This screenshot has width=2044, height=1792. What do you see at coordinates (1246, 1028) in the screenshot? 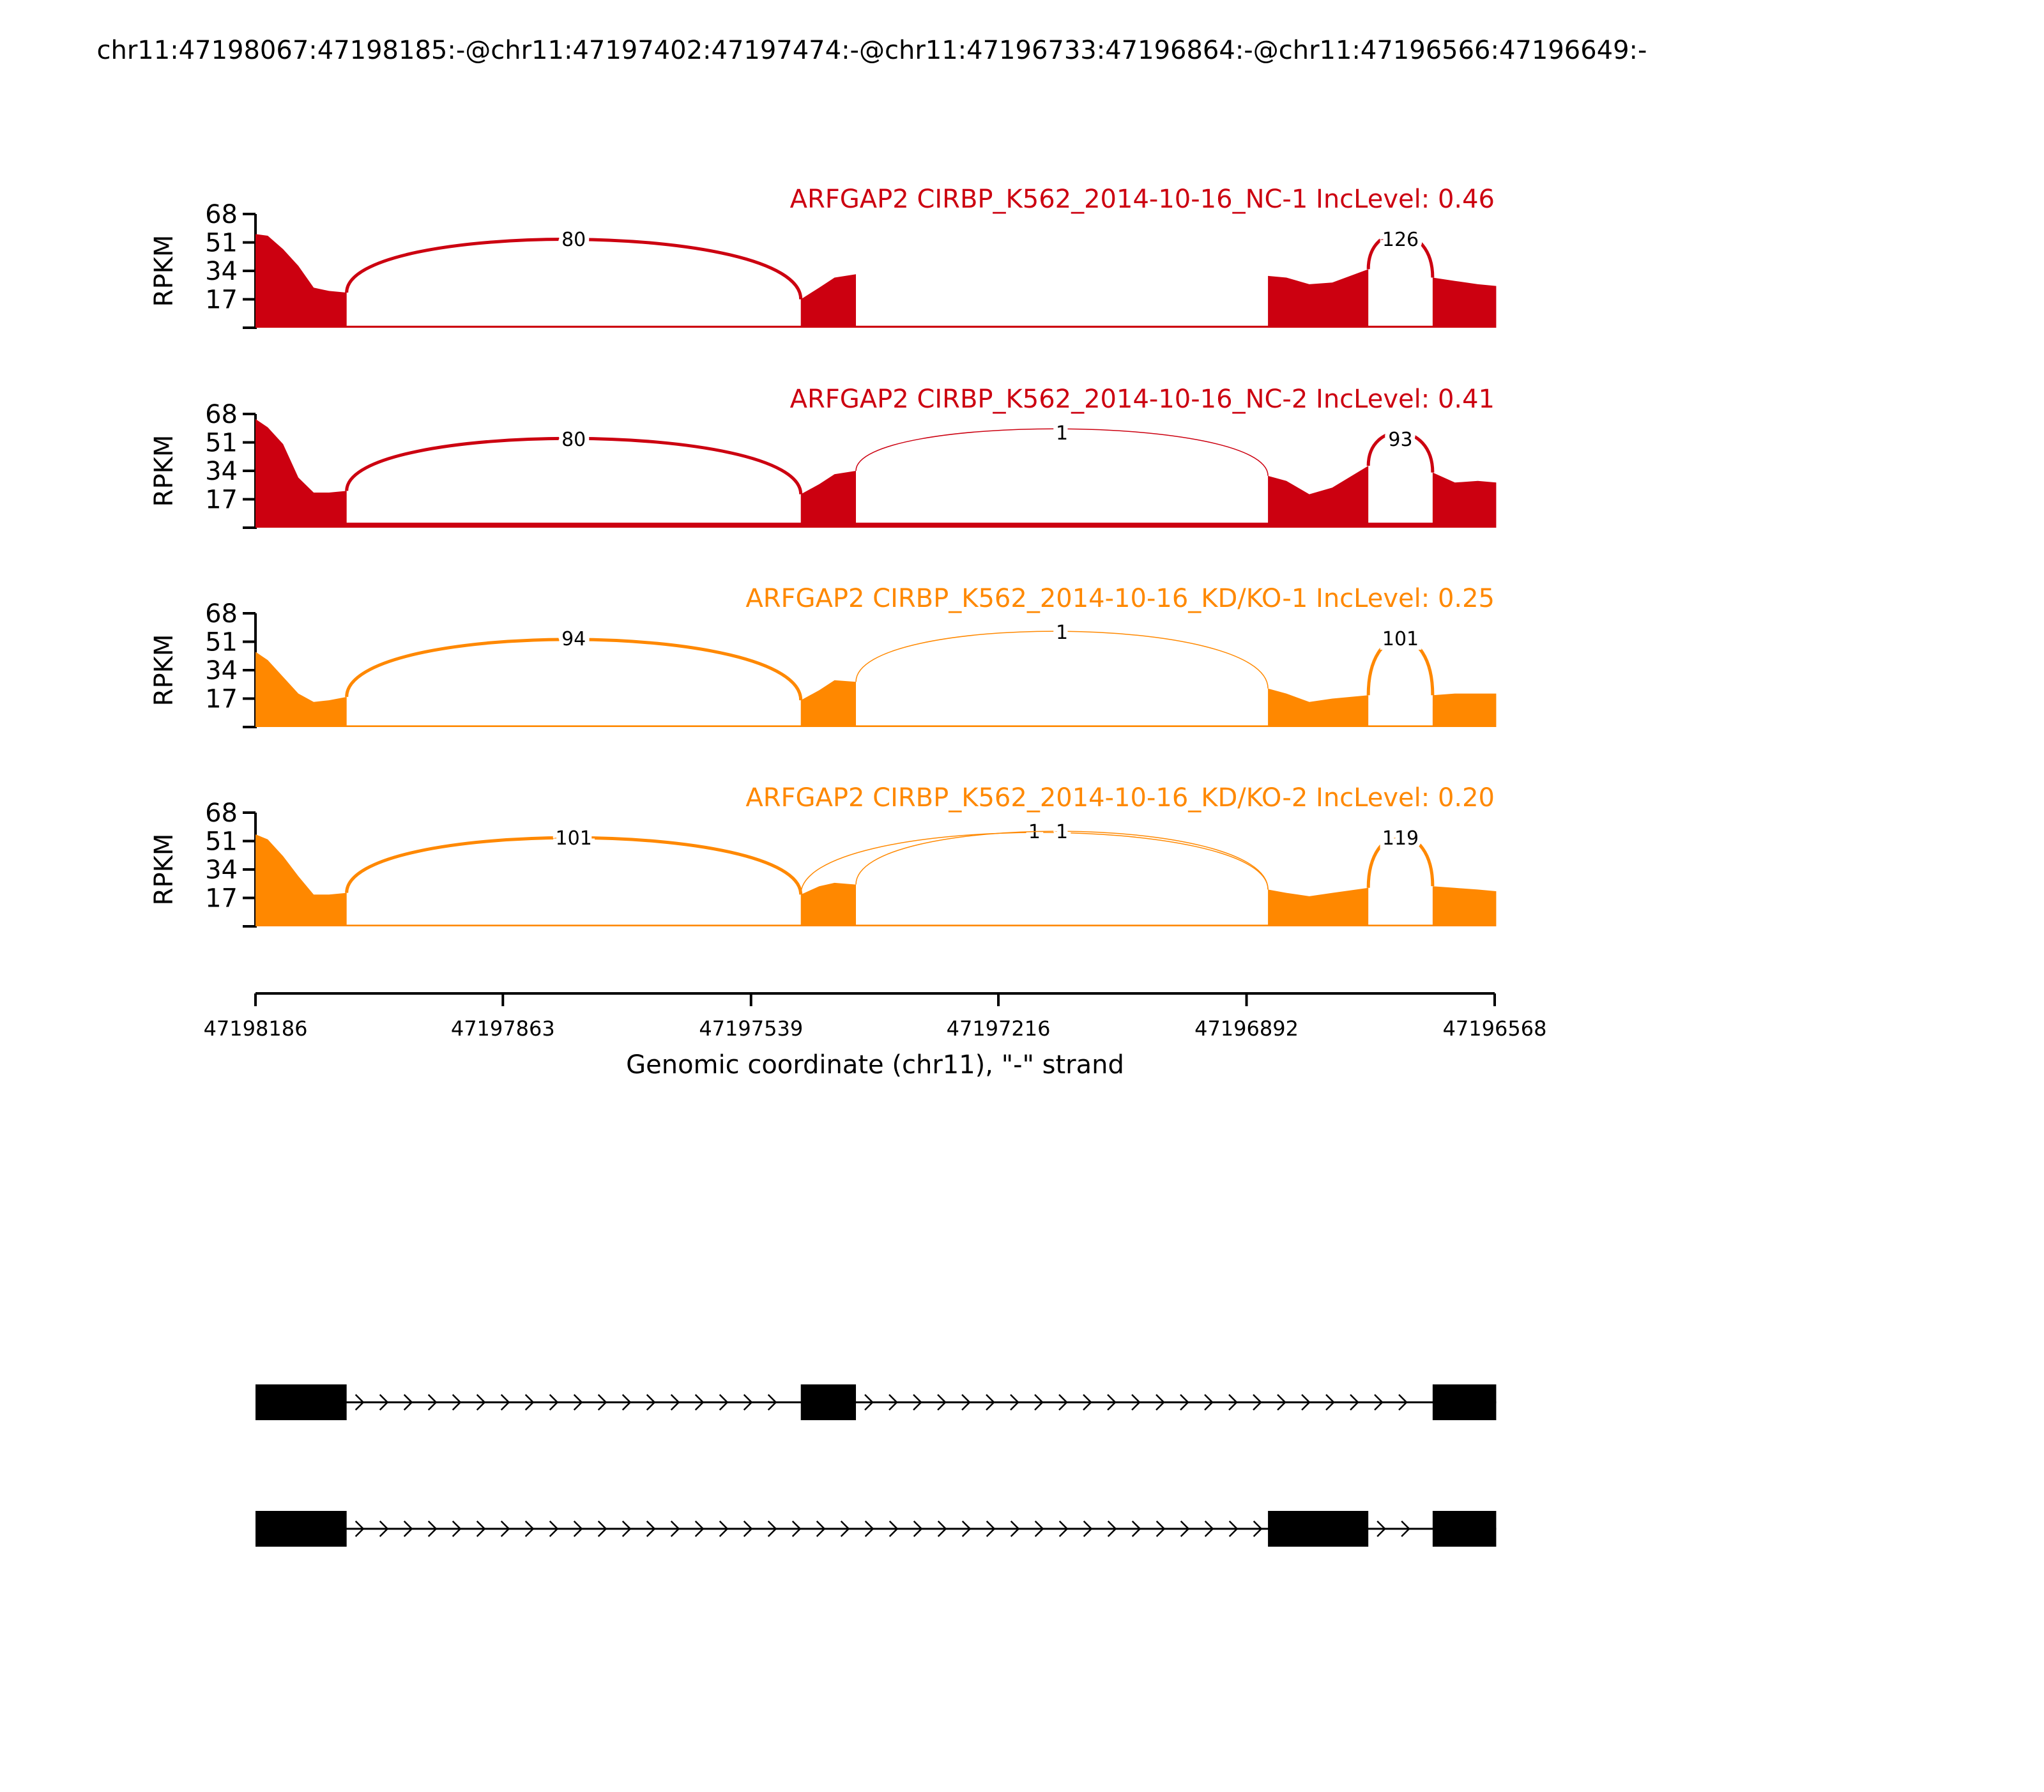
I see `x-tick-label: 47196892` at bounding box center [1246, 1028].